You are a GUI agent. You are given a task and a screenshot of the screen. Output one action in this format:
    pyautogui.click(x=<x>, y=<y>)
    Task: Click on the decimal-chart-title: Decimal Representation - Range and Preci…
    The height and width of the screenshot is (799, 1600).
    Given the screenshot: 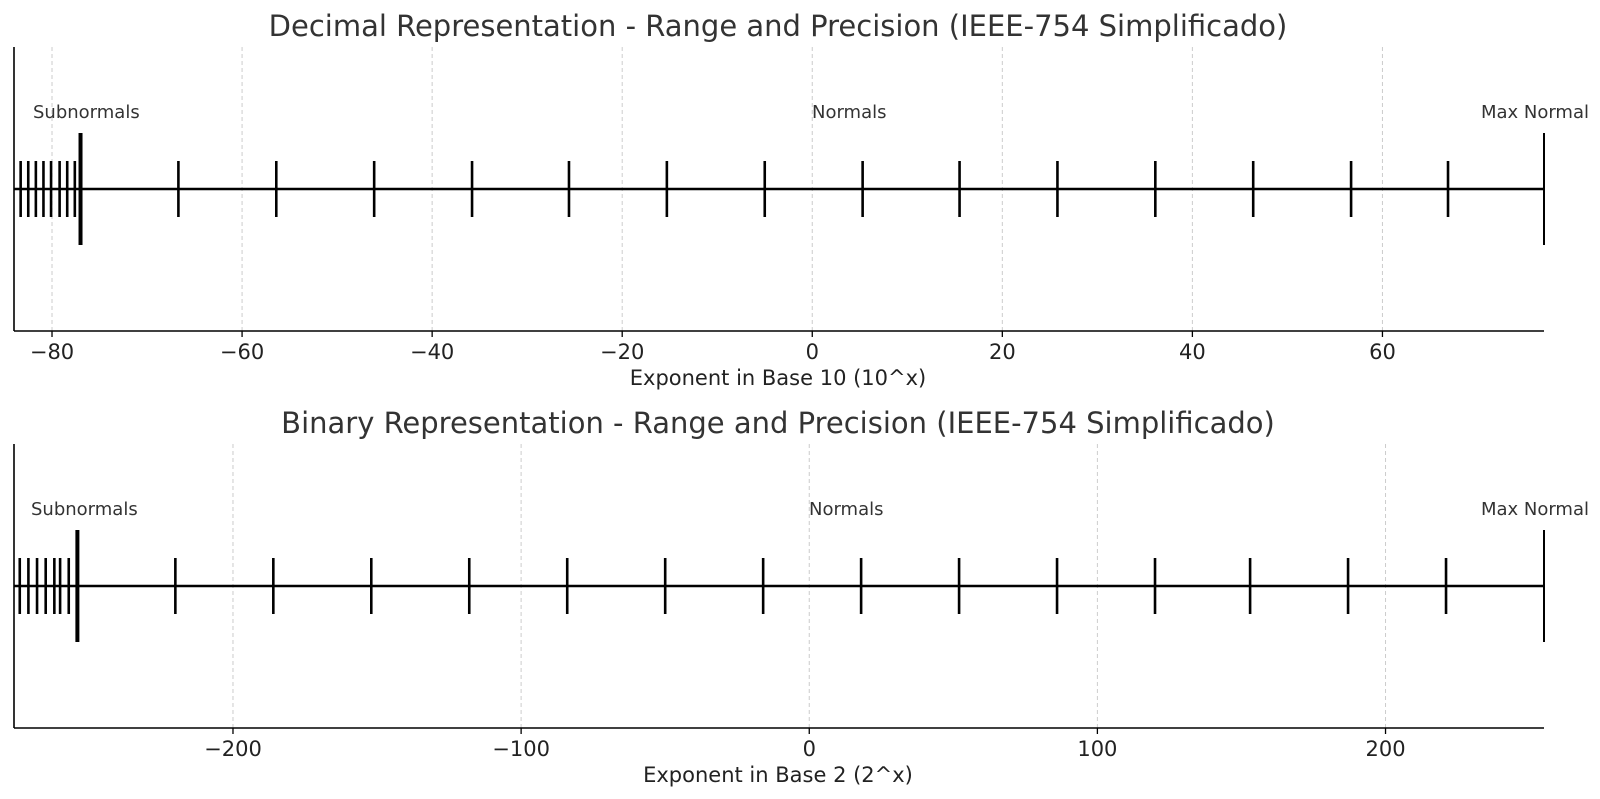 What is the action you would take?
    pyautogui.click(x=778, y=26)
    